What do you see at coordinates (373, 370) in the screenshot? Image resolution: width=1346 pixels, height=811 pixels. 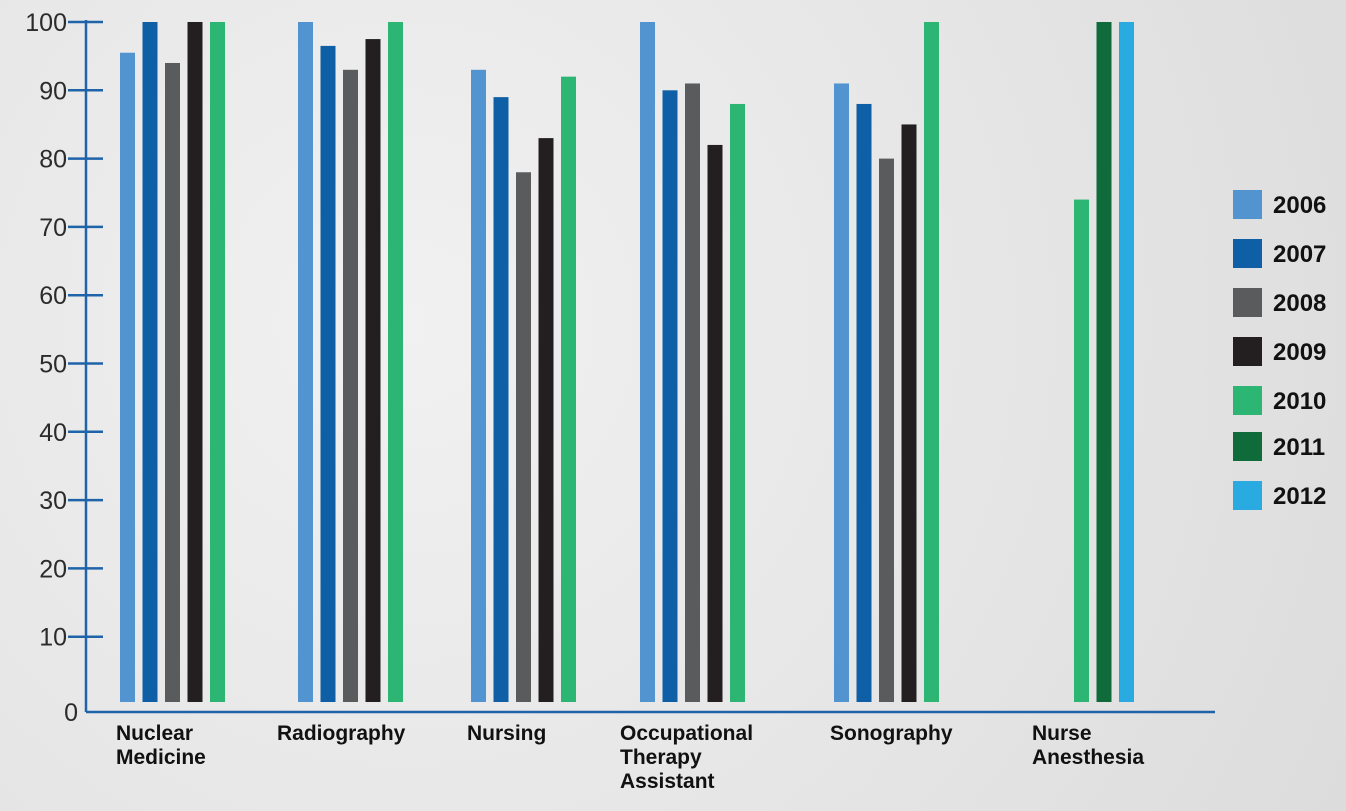 I see `bar-radiography-2009` at bounding box center [373, 370].